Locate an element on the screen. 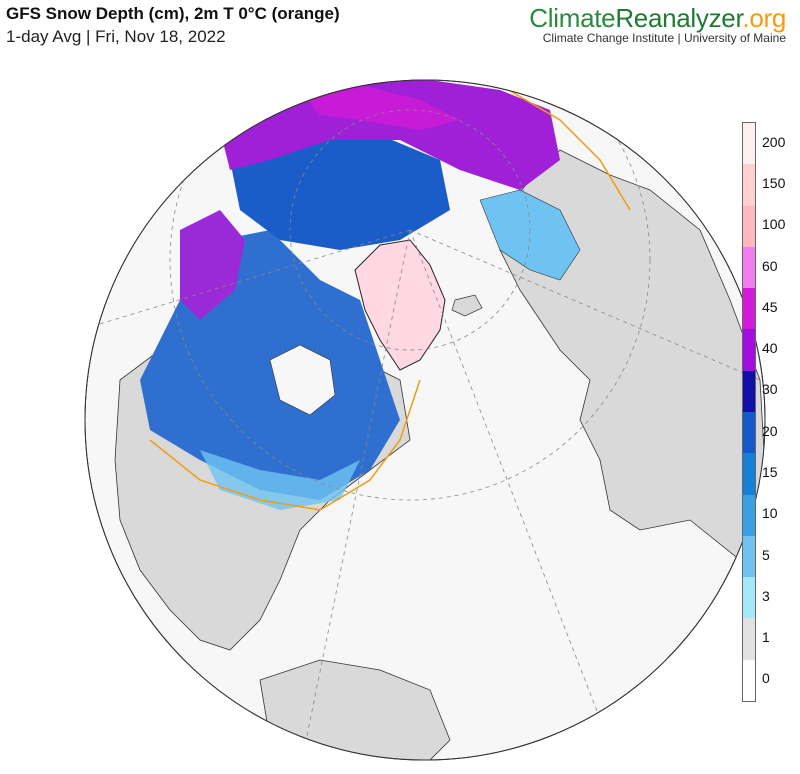 Image resolution: width=800 pixels, height=774 pixels. snow-scandinavia is located at coordinates (530, 235).